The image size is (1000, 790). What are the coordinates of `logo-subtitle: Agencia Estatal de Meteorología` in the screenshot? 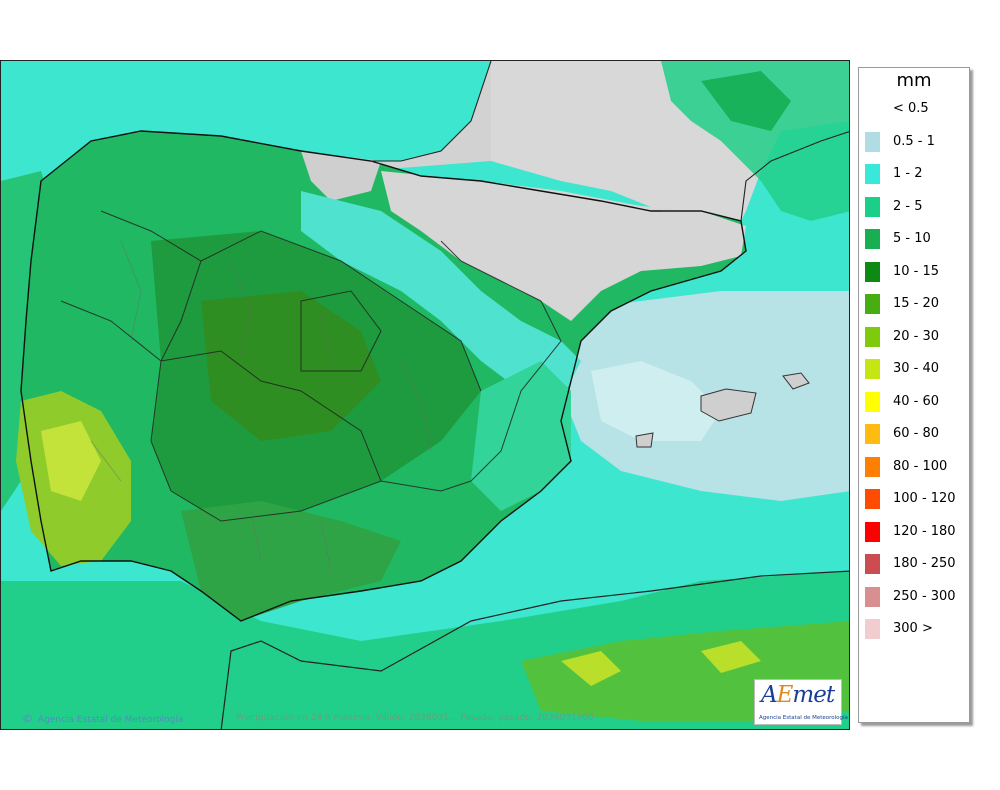 It's located at (803, 718).